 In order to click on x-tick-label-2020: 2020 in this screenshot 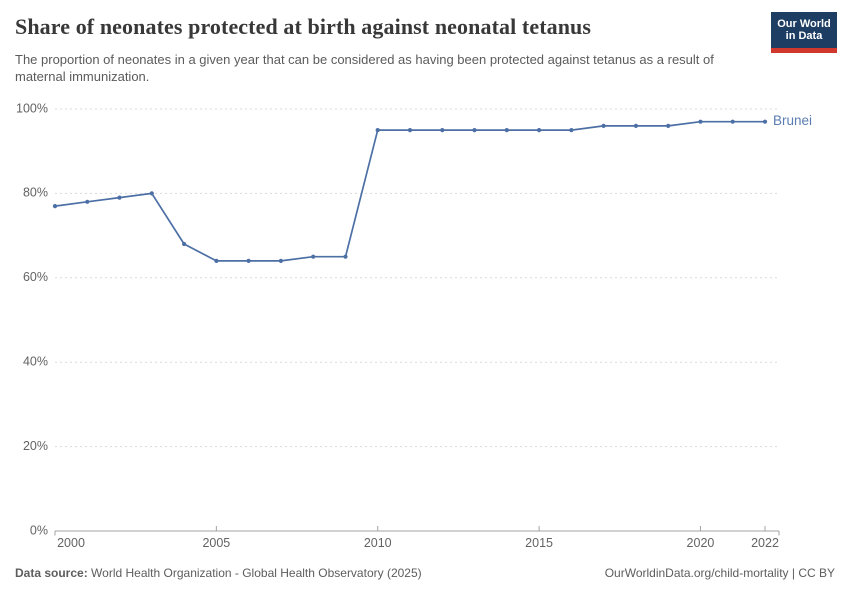, I will do `click(701, 543)`.